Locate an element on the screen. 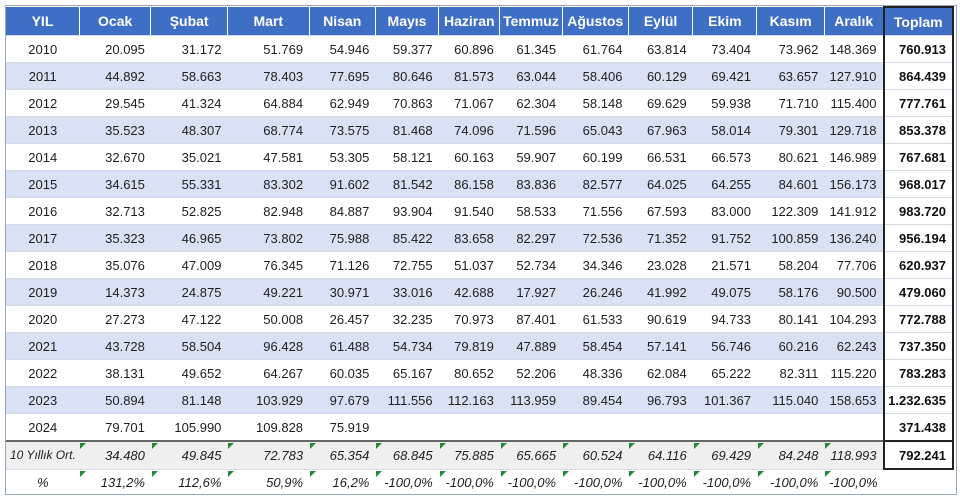 Image resolution: width=960 pixels, height=500 pixels. year-cell: 2019 is located at coordinates (43, 292).